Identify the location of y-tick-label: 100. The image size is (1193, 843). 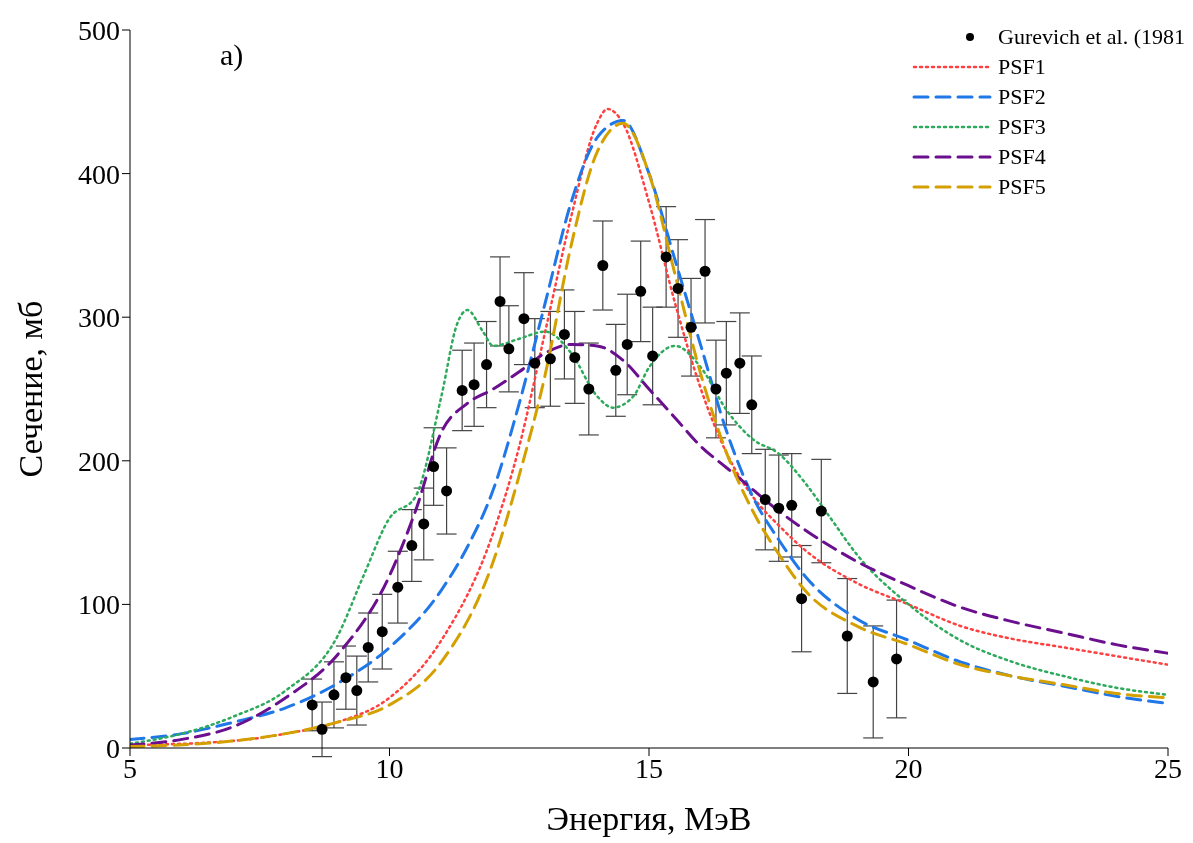
(99, 605).